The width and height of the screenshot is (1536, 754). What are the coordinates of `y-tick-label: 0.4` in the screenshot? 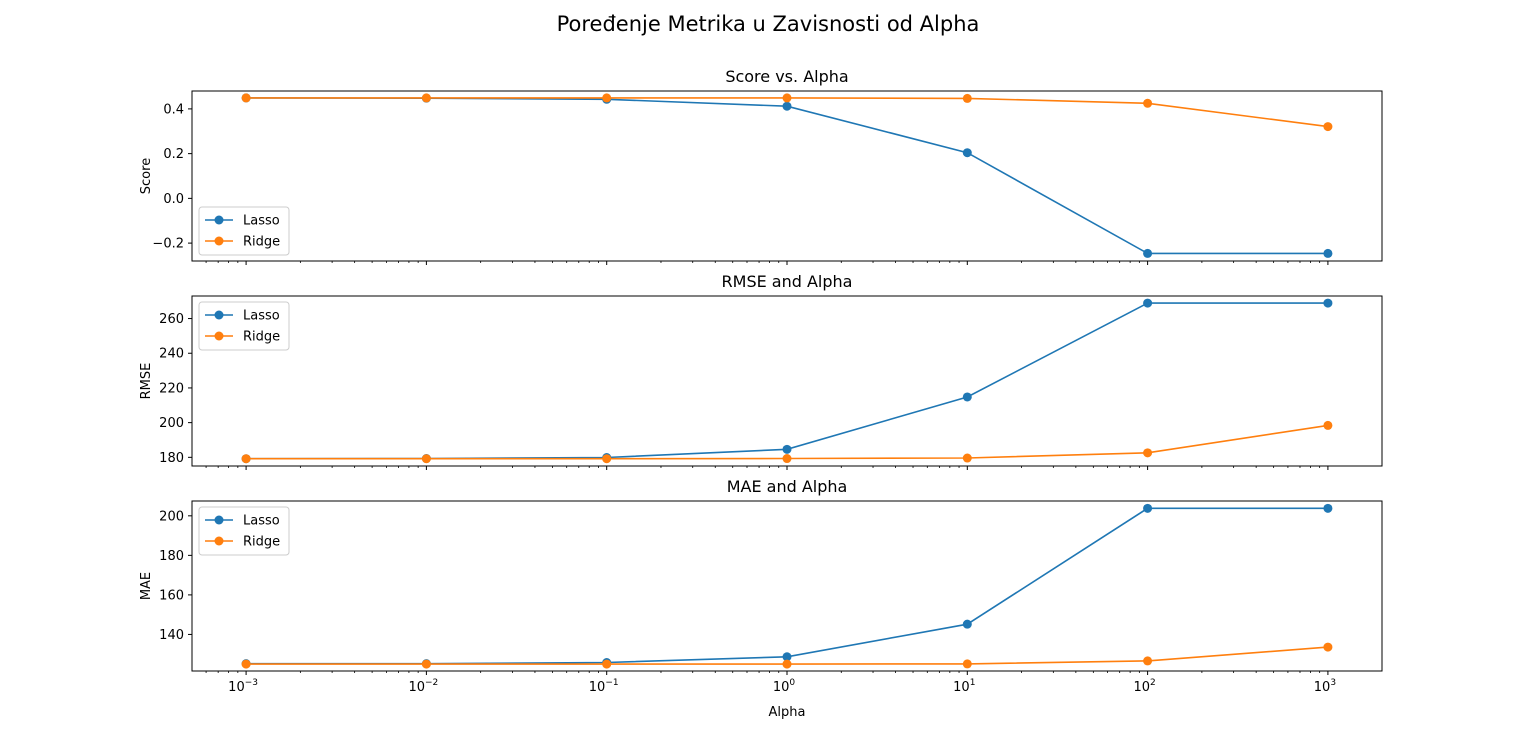 It's located at (173, 109).